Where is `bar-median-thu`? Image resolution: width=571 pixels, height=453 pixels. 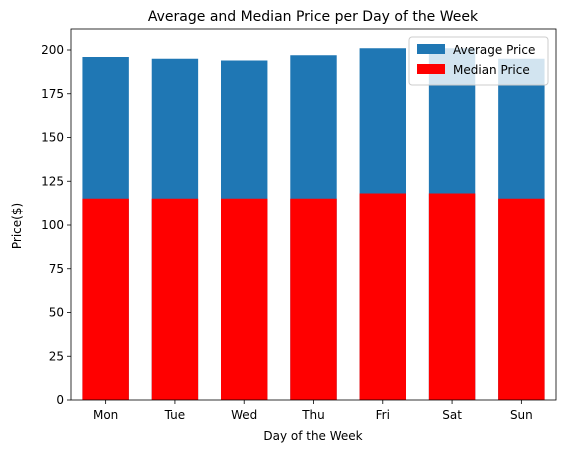 bar-median-thu is located at coordinates (313, 299).